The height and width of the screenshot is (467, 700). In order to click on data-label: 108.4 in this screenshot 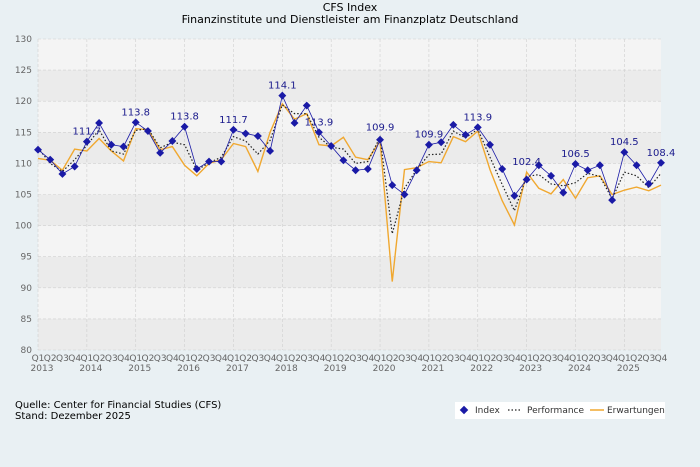, I will do `click(661, 153)`.